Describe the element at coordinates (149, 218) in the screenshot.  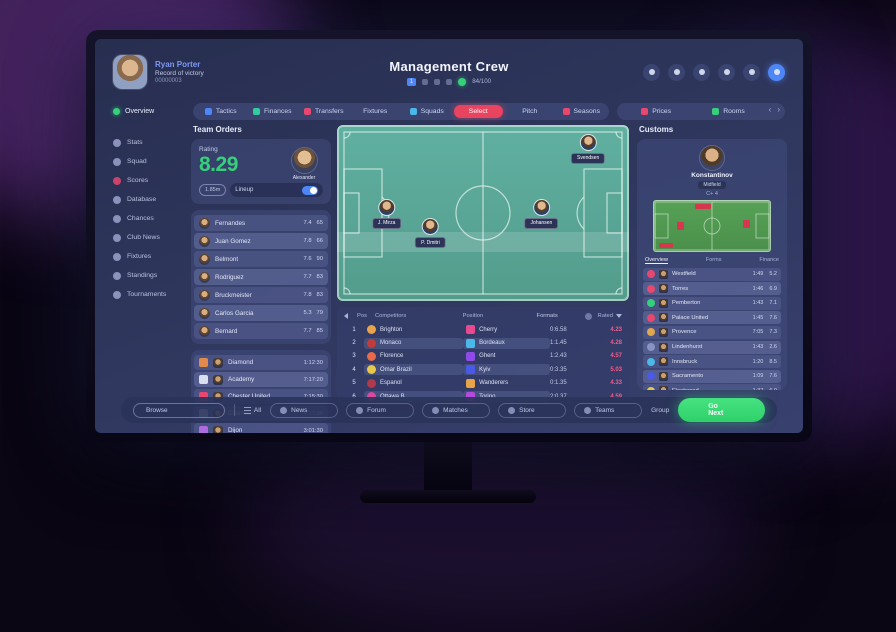
I see `sidebar-item: Chances` at that location.